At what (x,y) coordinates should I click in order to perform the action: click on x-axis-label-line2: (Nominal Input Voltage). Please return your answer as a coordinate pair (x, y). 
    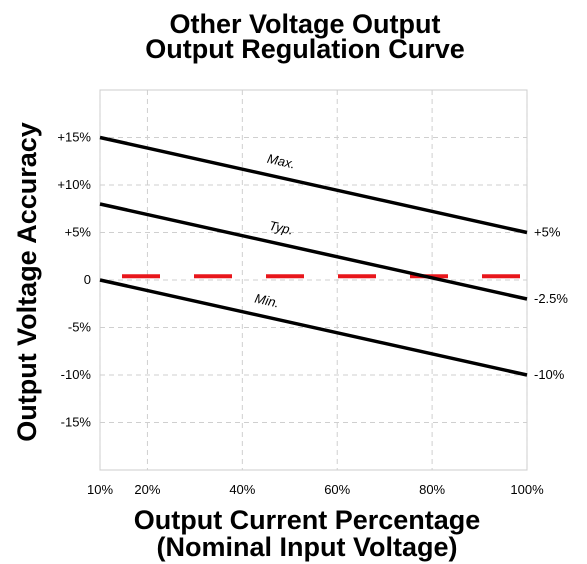
    Looking at the image, I should click on (307, 547).